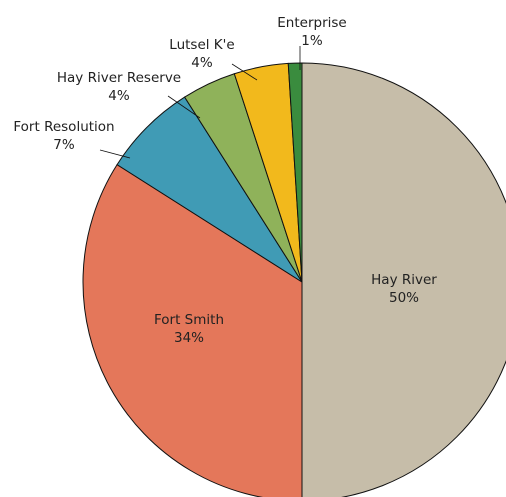  I want to click on slice-value-label: 34%, so click(189, 338).